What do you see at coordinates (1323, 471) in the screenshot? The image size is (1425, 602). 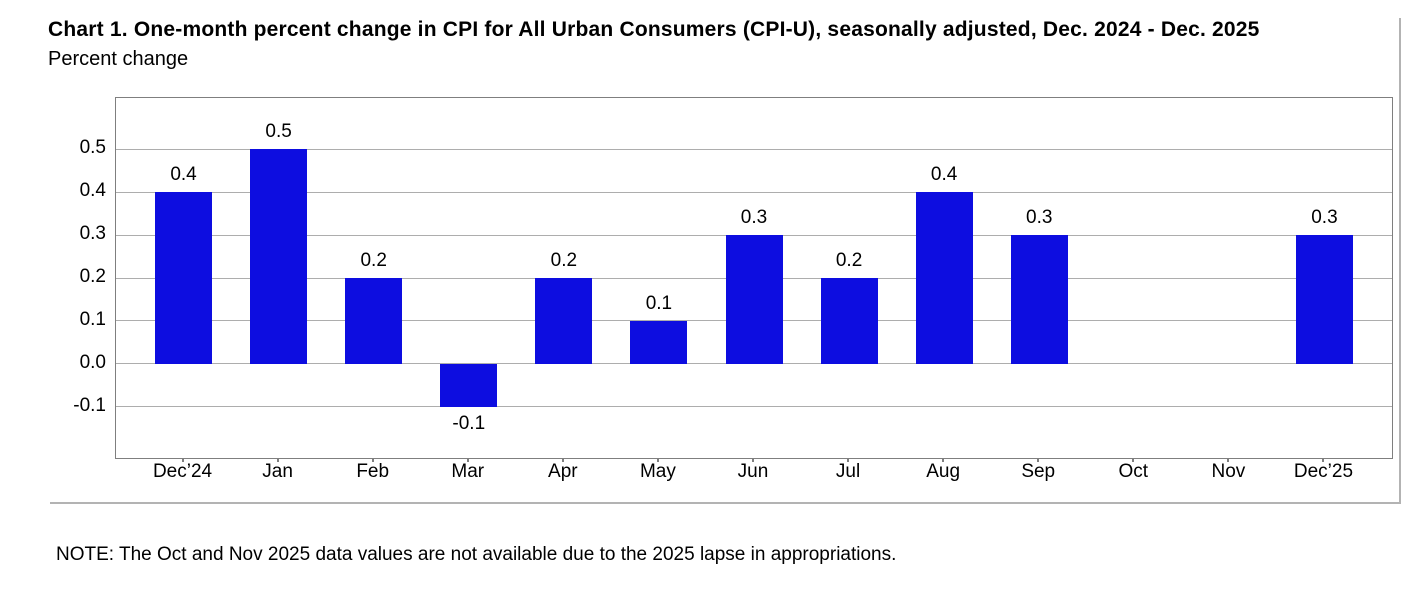 I see `x-axis-label: Dec’25` at bounding box center [1323, 471].